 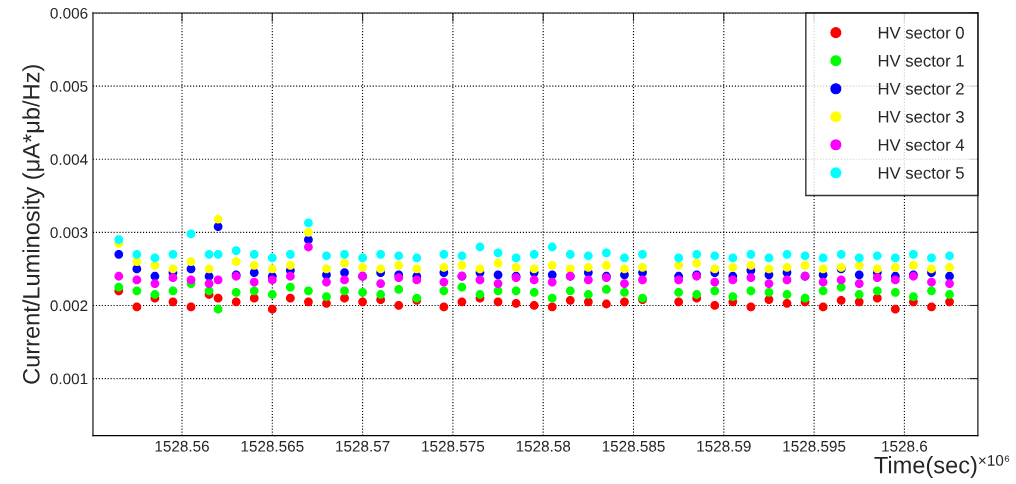 I want to click on x-tick-label: 1528.6, so click(x=905, y=446).